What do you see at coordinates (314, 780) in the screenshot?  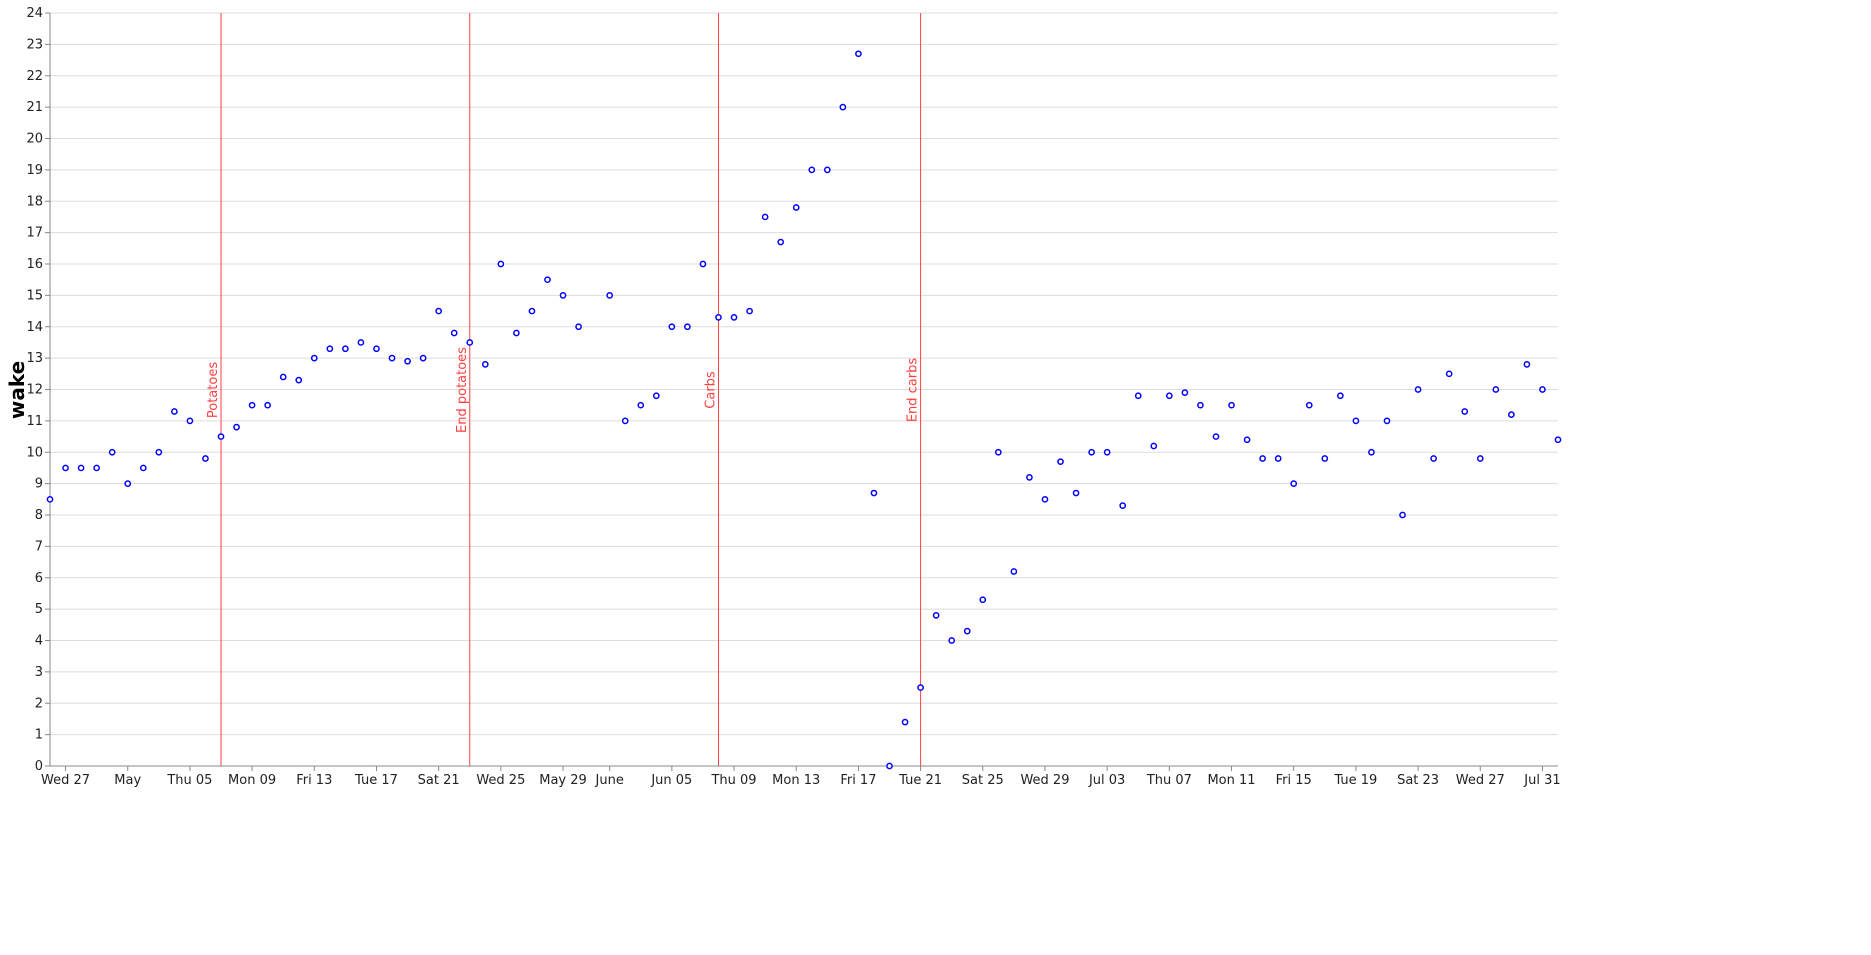 I see `x-tick-label: Fri 13` at bounding box center [314, 780].